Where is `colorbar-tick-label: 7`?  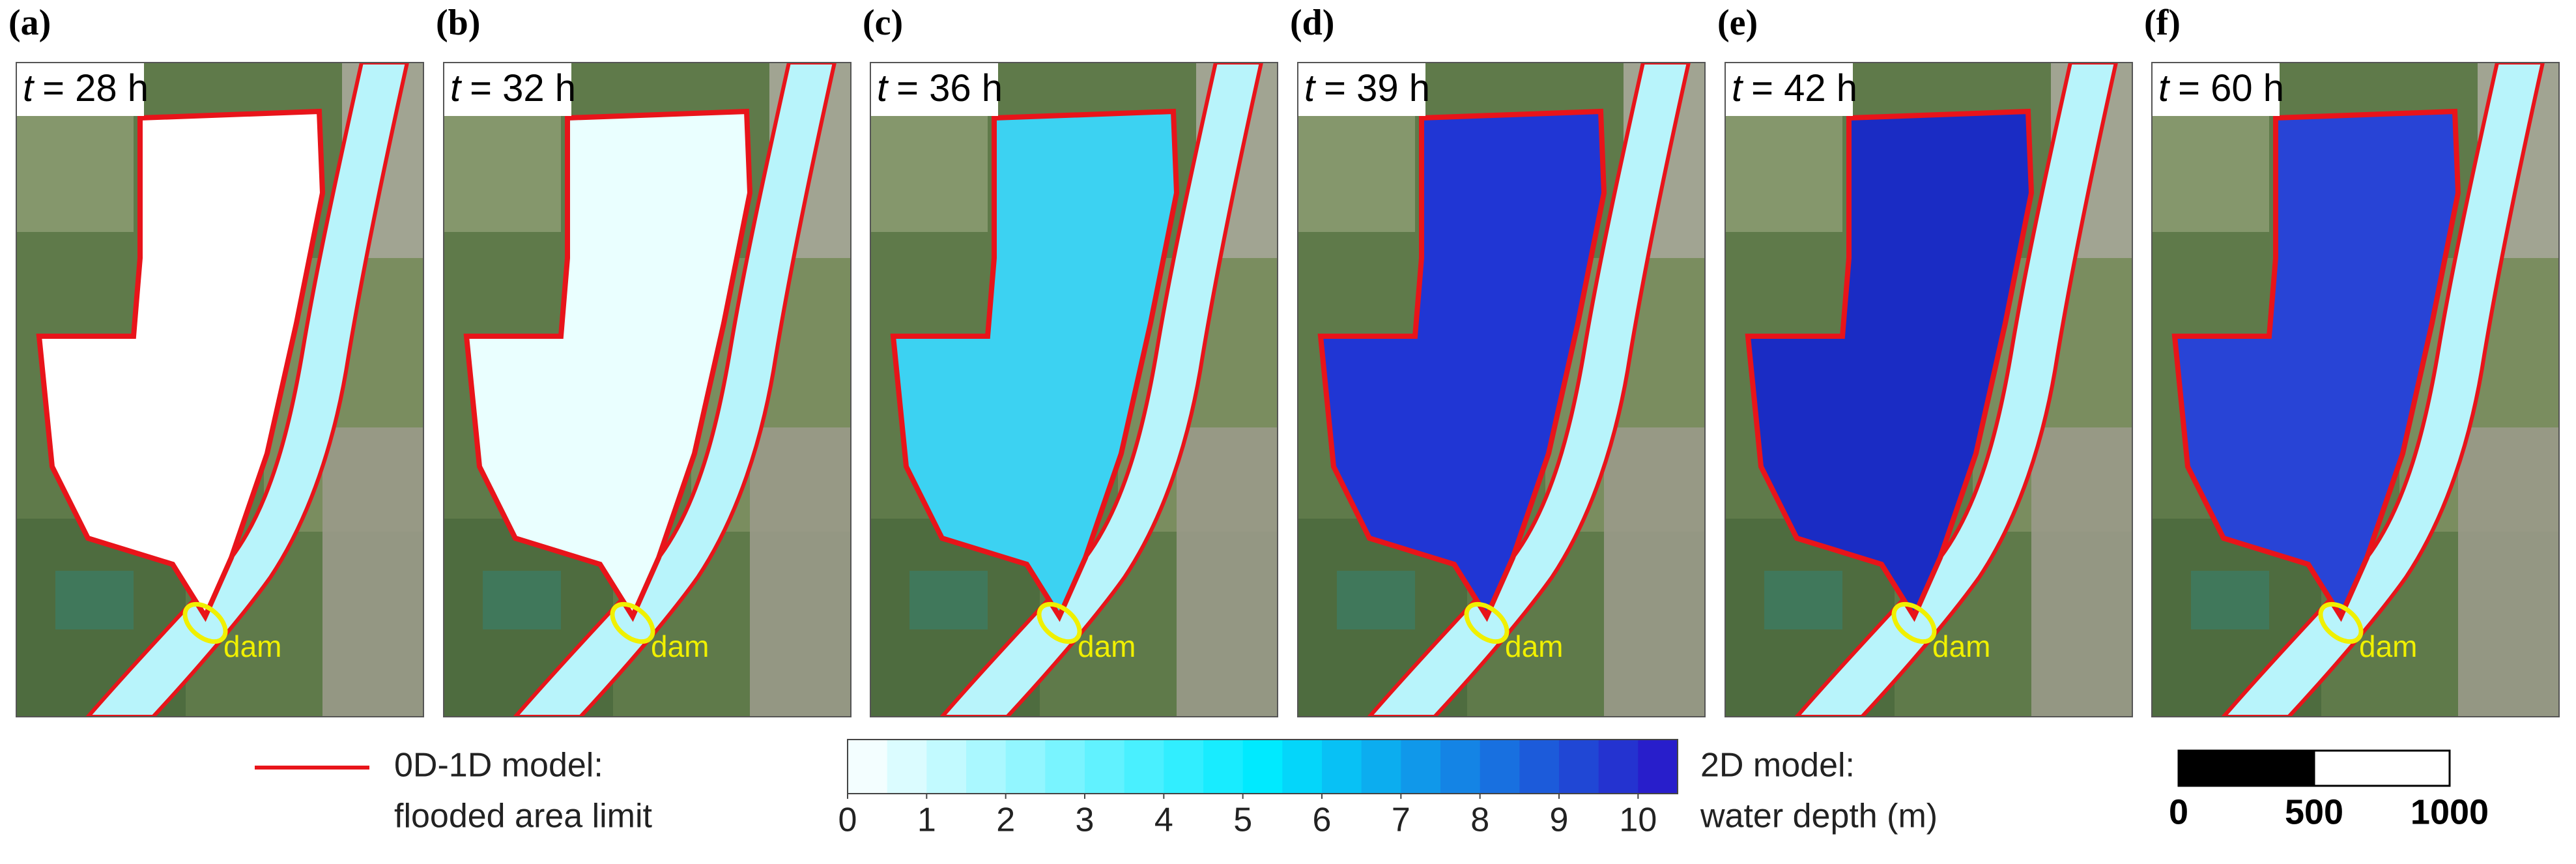
colorbar-tick-label: 7 is located at coordinates (1401, 820).